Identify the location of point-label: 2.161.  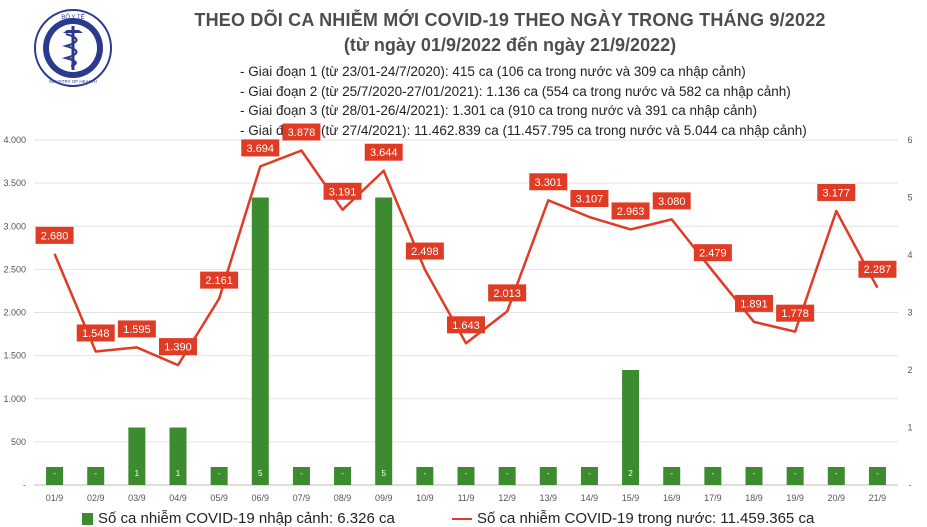
(219, 281).